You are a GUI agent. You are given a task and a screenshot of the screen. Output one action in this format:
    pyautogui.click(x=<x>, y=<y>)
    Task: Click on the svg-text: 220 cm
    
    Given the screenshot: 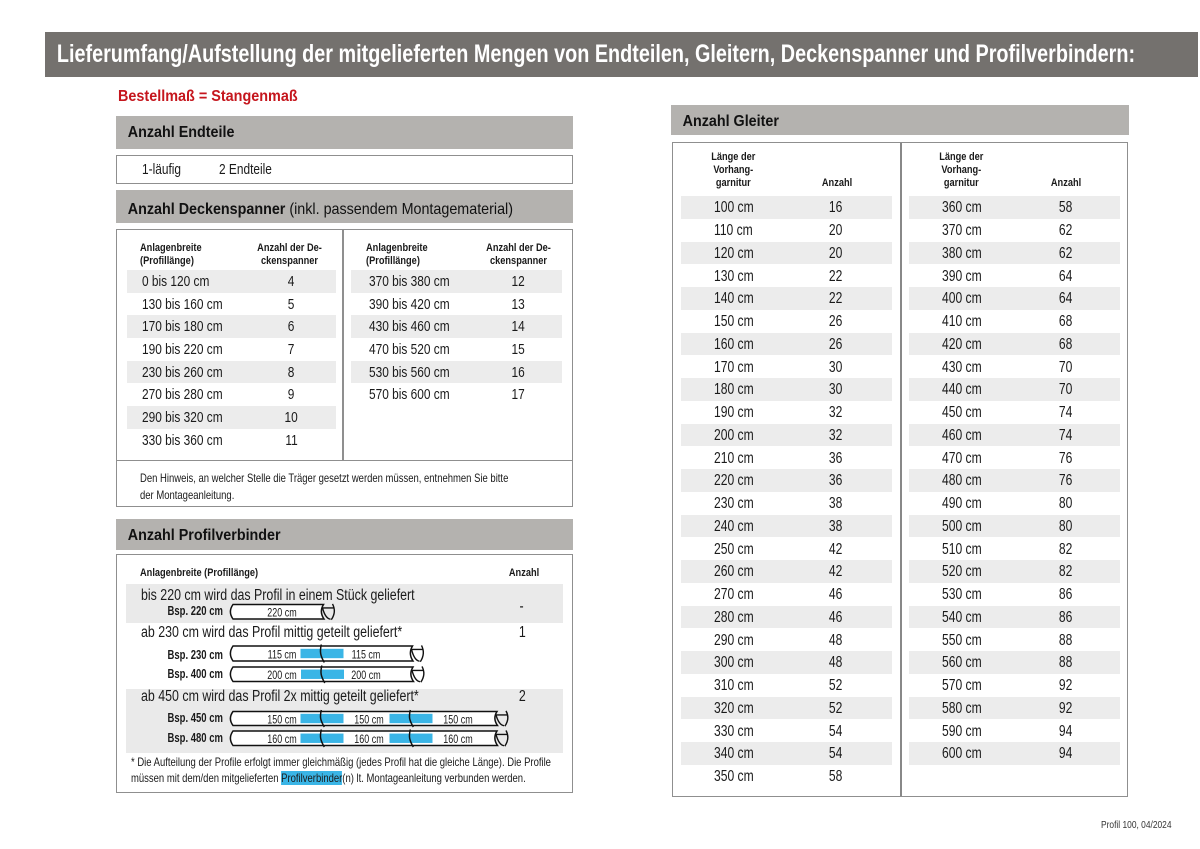 What is the action you would take?
    pyautogui.click(x=281, y=614)
    